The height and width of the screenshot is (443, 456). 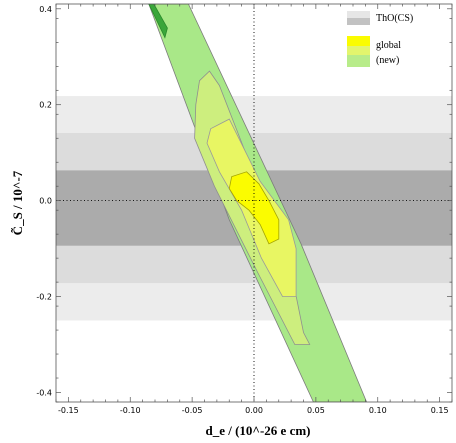 What do you see at coordinates (17, 202) in the screenshot?
I see `y-axis-title: C̃_S / 10^-7` at bounding box center [17, 202].